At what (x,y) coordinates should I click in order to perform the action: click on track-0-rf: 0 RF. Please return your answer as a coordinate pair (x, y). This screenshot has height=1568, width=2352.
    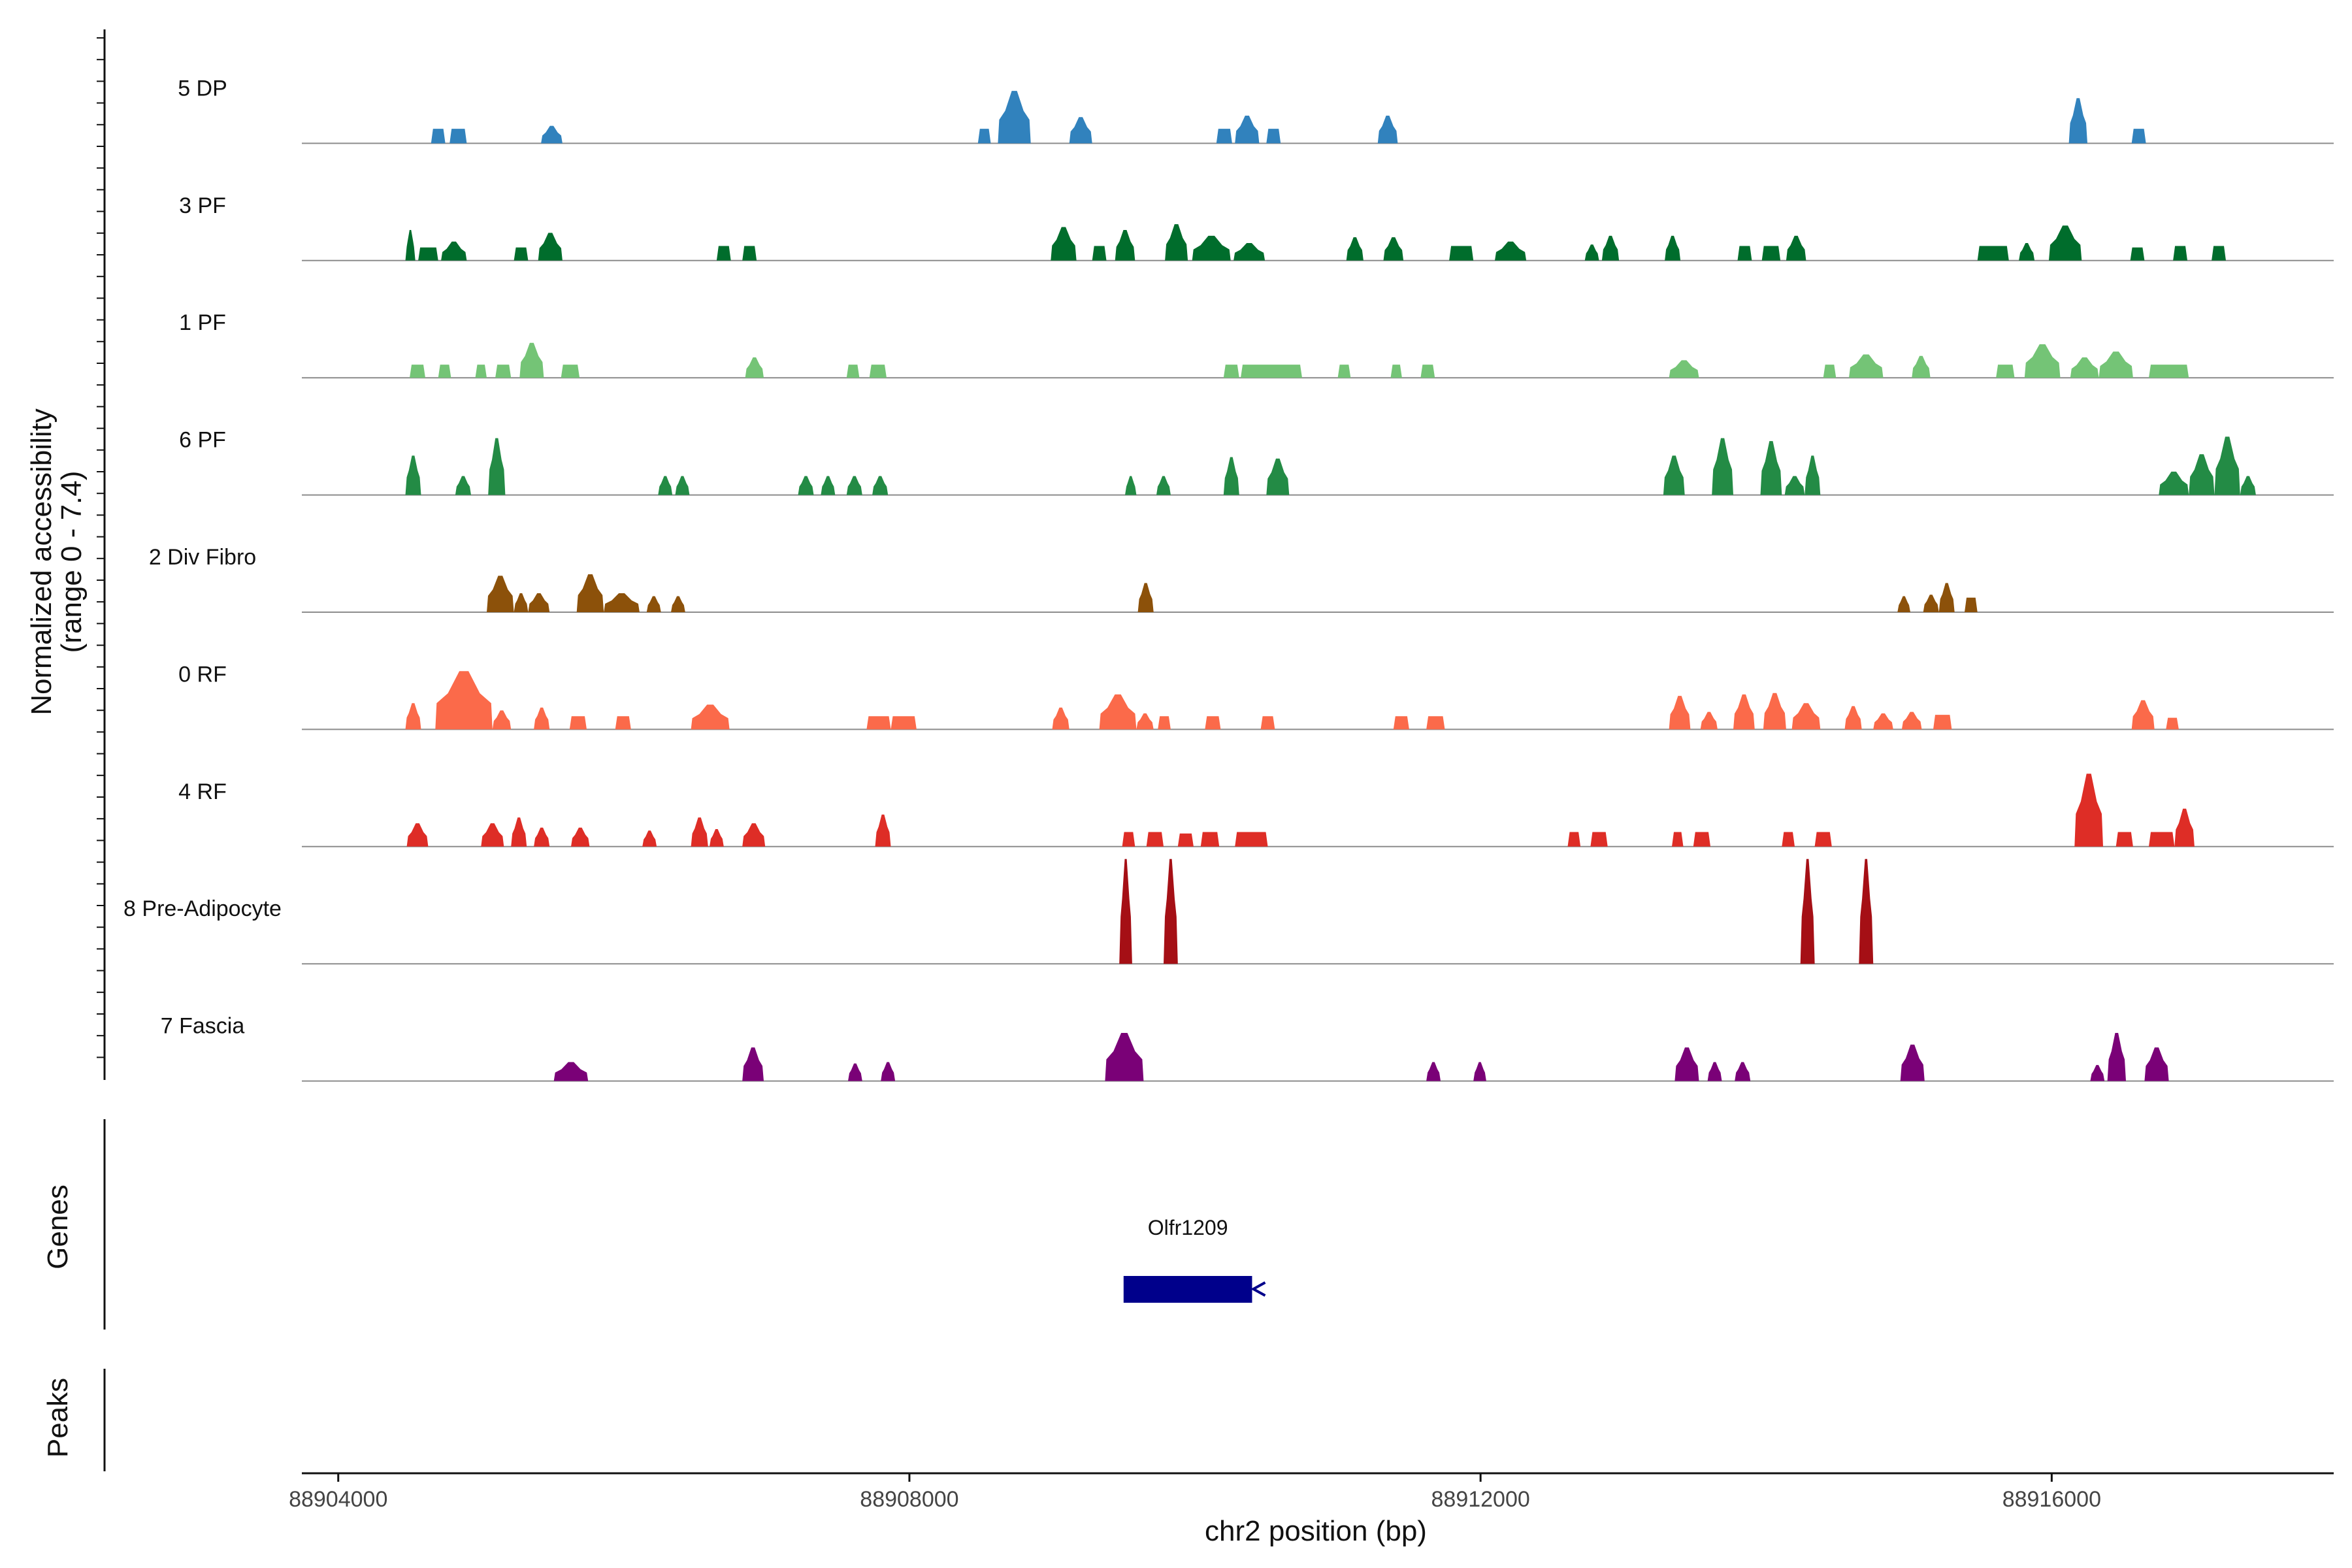
    Looking at the image, I should click on (1256, 696).